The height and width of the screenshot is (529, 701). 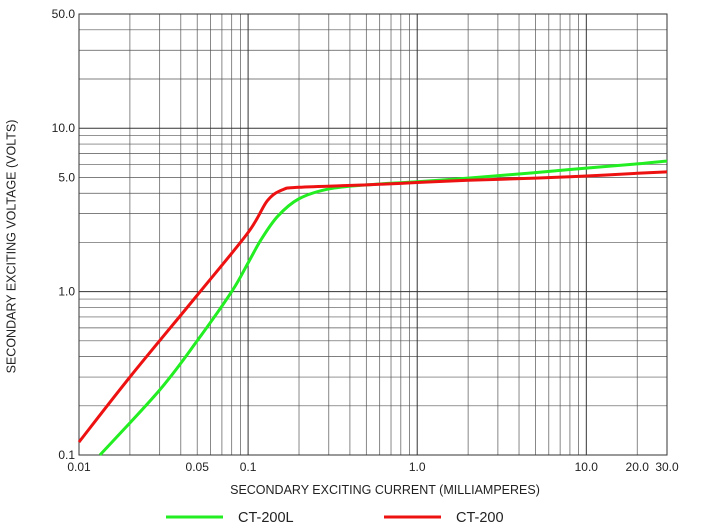 What do you see at coordinates (266, 518) in the screenshot?
I see `legend-label: CT-200L` at bounding box center [266, 518].